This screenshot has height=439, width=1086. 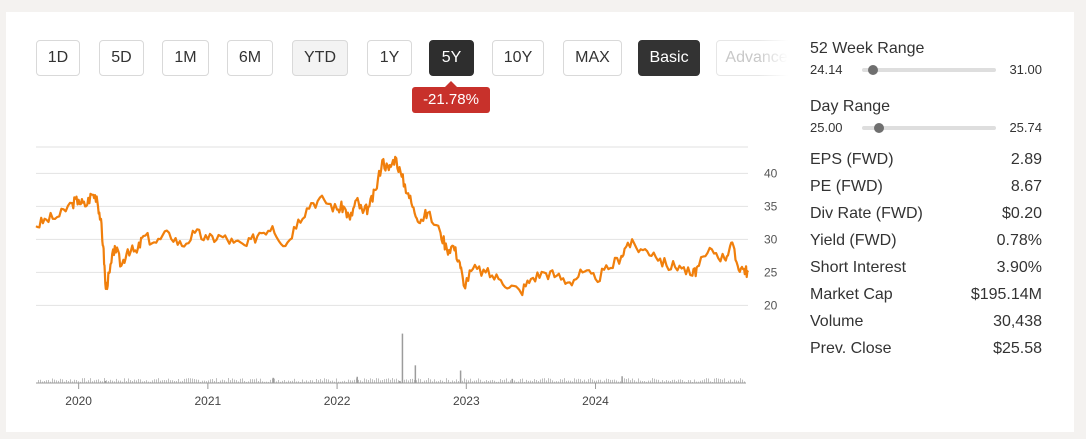 What do you see at coordinates (592, 58) in the screenshot?
I see `period-max-button: MAX` at bounding box center [592, 58].